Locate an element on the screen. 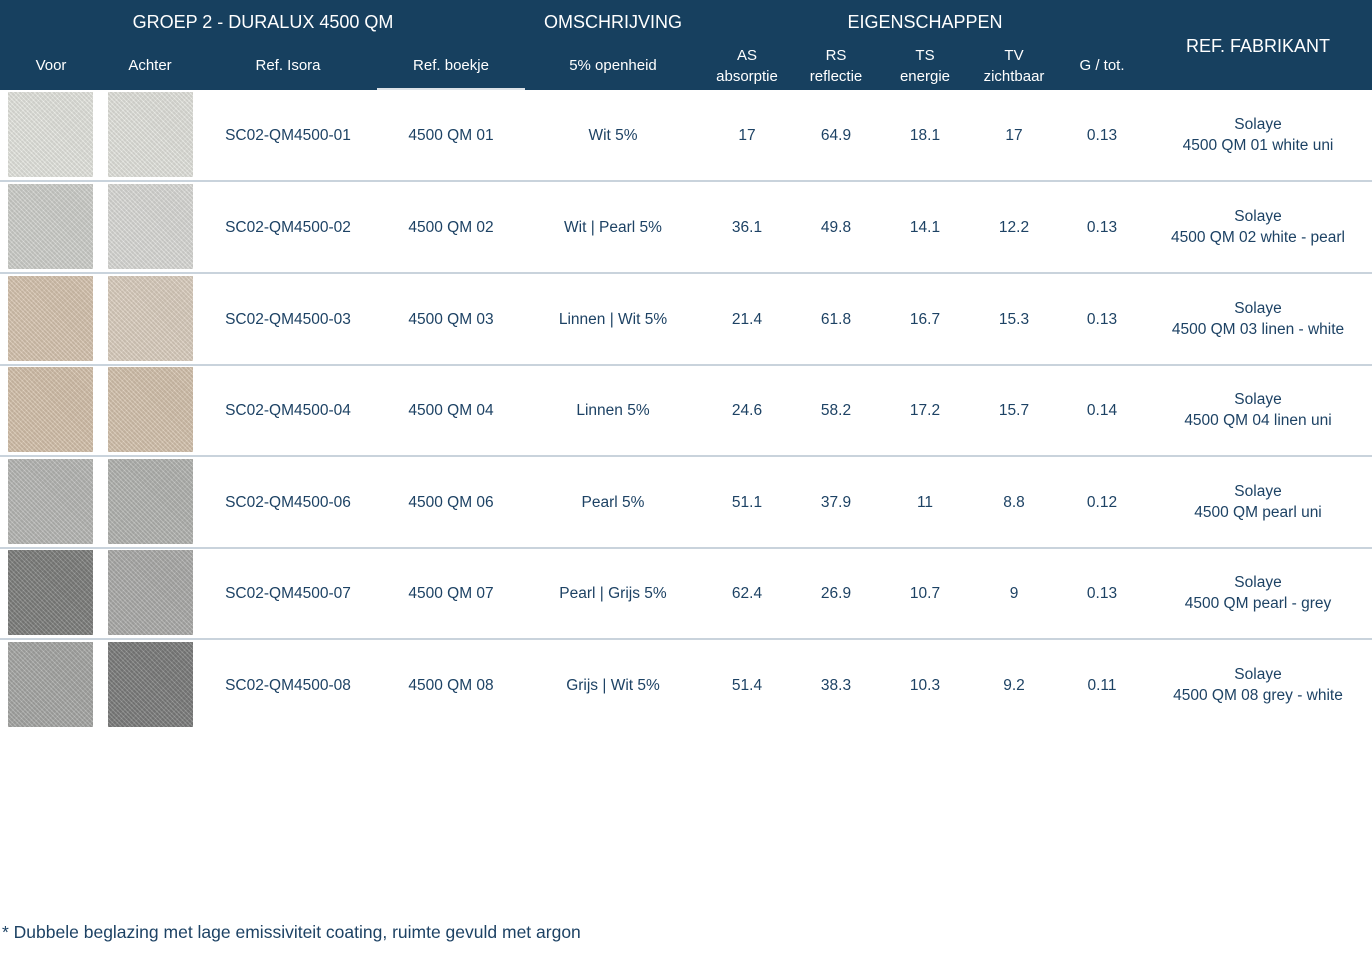 The height and width of the screenshot is (956, 1372). rs-cell: 61.8 is located at coordinates (836, 319).